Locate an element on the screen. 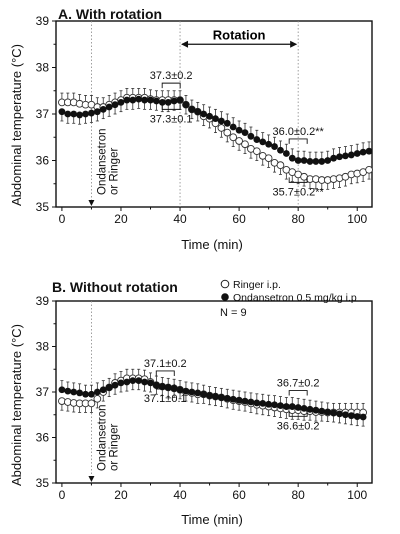 The height and width of the screenshot is (534, 400). panel-b-x-tick-label: 60 is located at coordinates (239, 495).